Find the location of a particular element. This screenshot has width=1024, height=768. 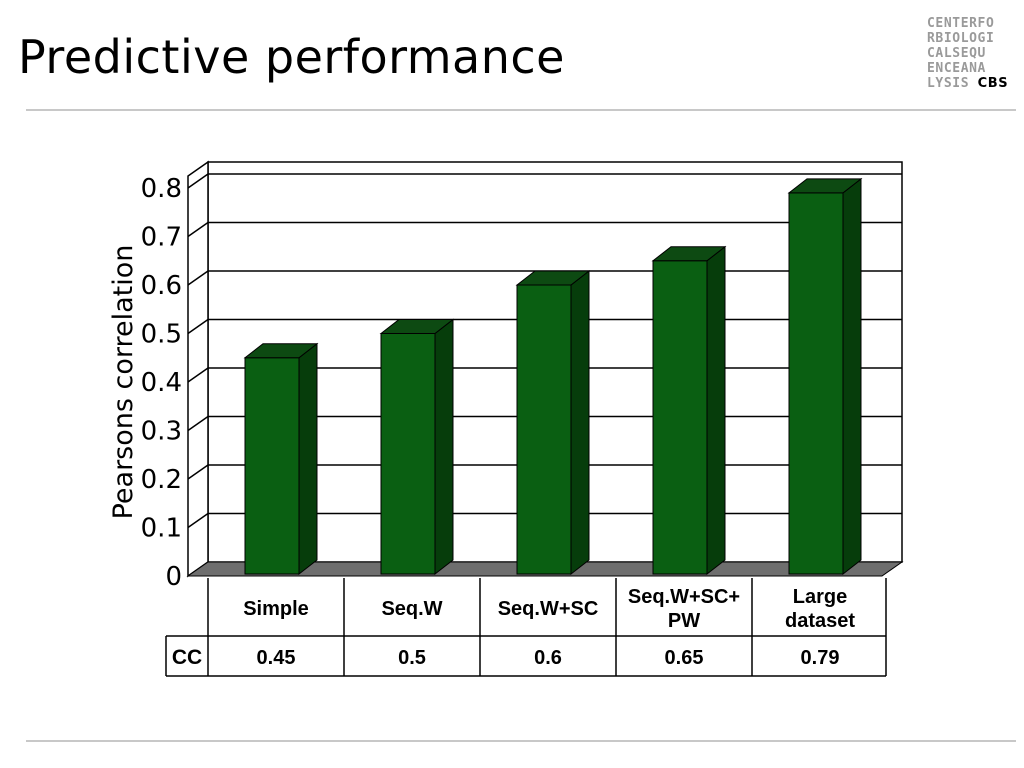

table-value: 0.6 is located at coordinates (548, 658).